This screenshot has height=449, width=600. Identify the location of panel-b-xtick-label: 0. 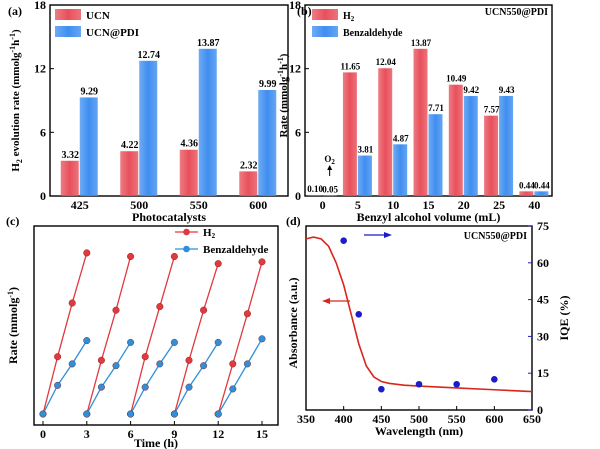
(323, 205).